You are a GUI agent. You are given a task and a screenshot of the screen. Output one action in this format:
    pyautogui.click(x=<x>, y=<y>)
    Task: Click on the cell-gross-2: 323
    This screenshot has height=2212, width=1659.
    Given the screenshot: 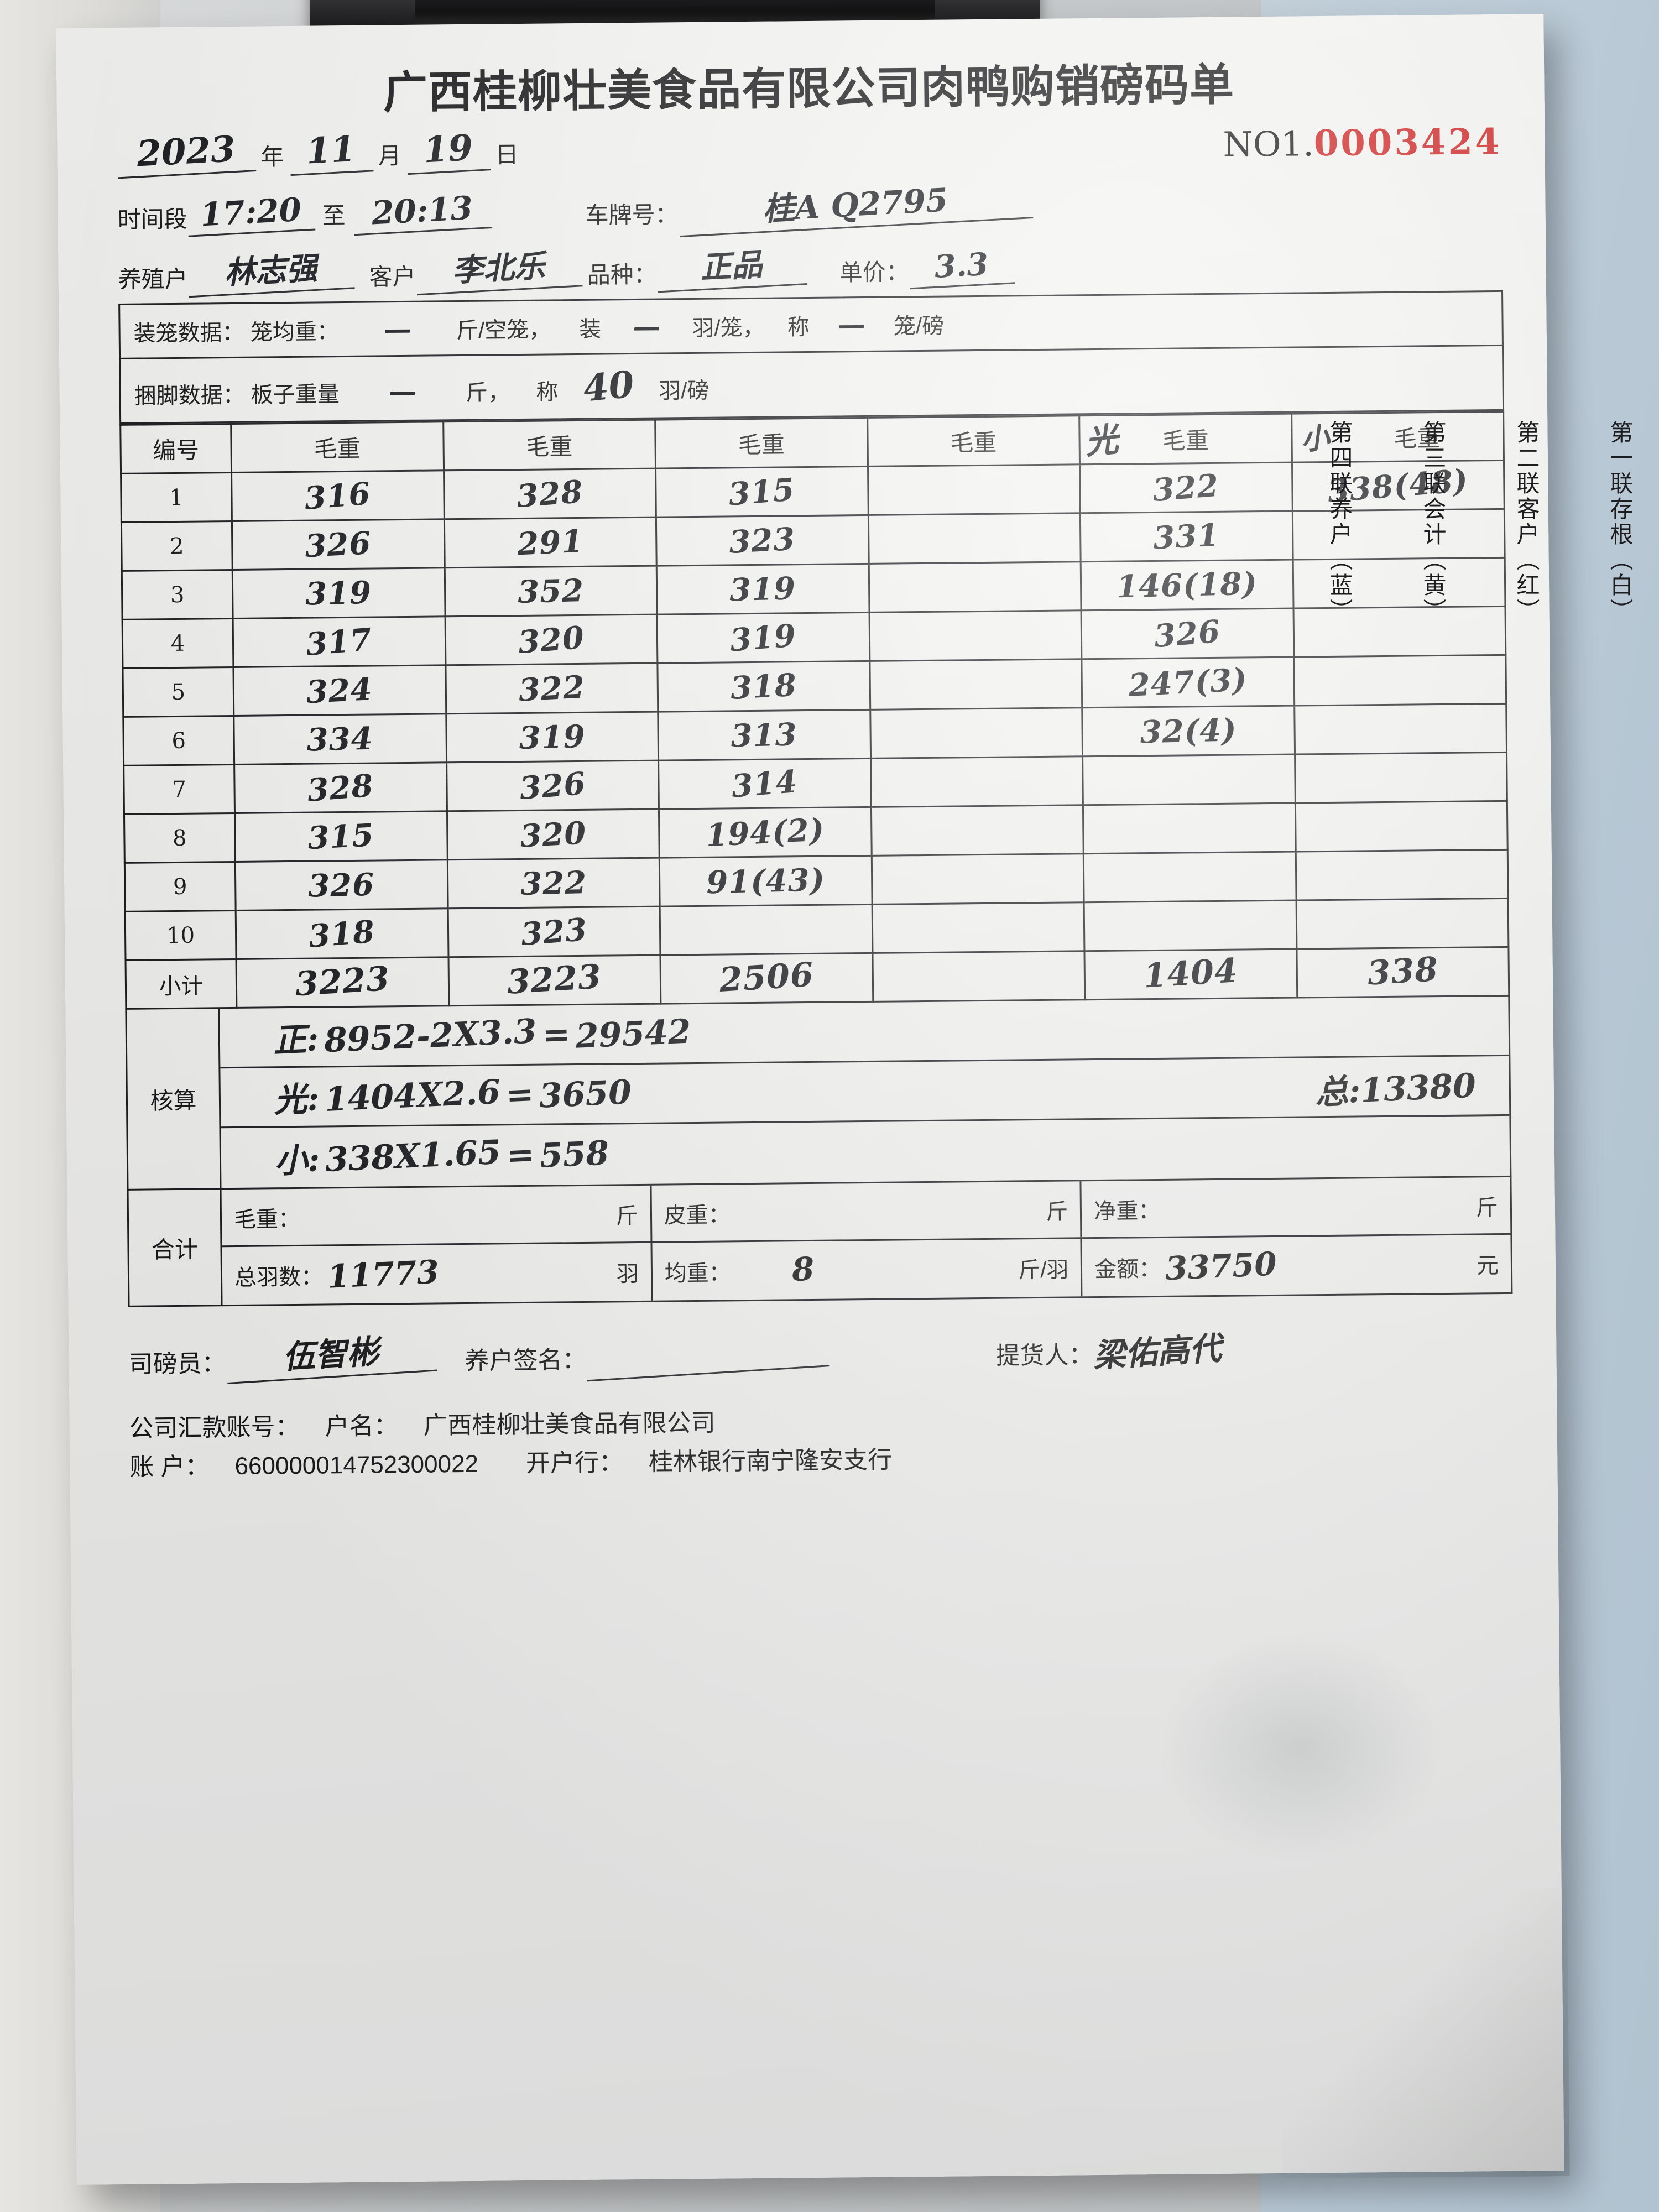 What is the action you would take?
    pyautogui.click(x=554, y=932)
    